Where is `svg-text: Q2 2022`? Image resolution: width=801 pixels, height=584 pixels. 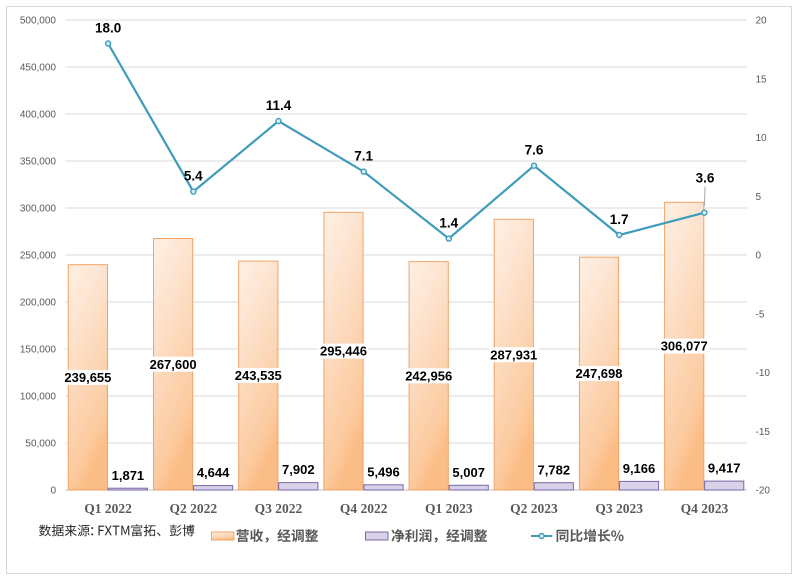 svg-text: Q2 2022 is located at coordinates (193, 508).